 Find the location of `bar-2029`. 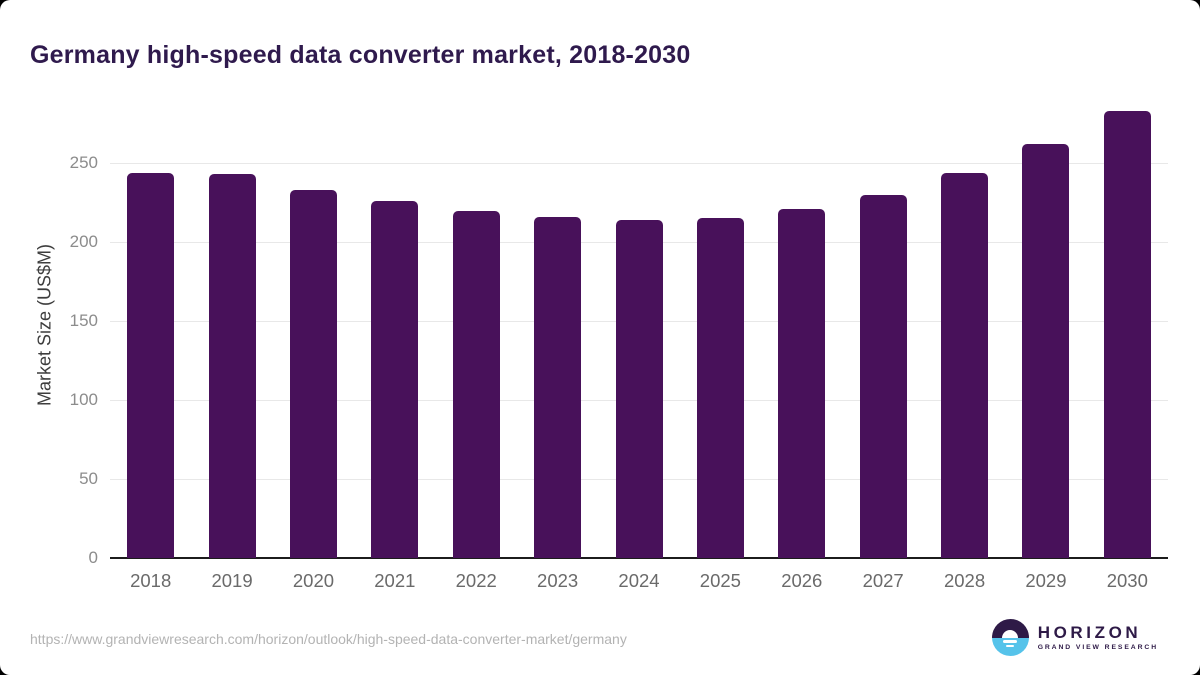

bar-2029 is located at coordinates (1046, 351).